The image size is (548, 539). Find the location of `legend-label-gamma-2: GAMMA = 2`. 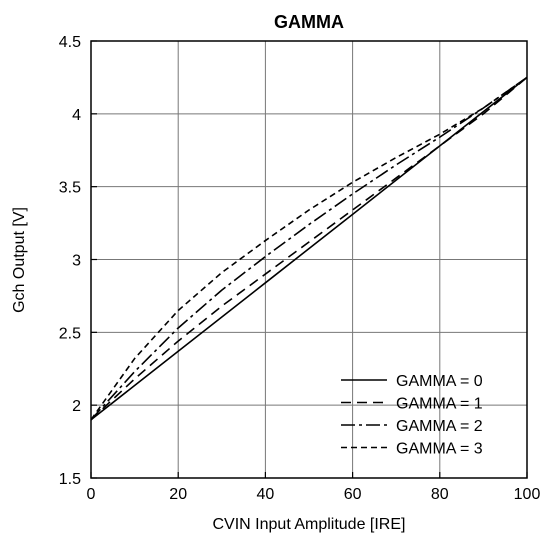

legend-label-gamma-2: GAMMA = 2 is located at coordinates (439, 426).